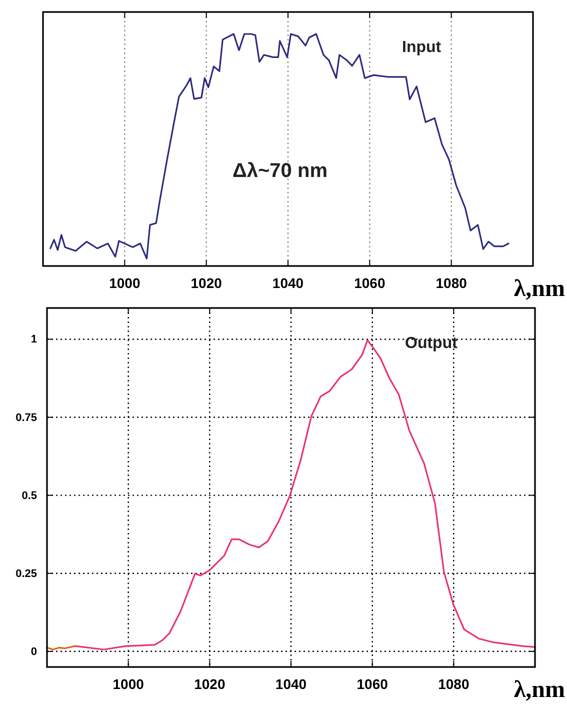 This screenshot has height=712, width=567. Describe the element at coordinates (26, 418) in the screenshot. I see `y-tick-label: 0.75` at that location.